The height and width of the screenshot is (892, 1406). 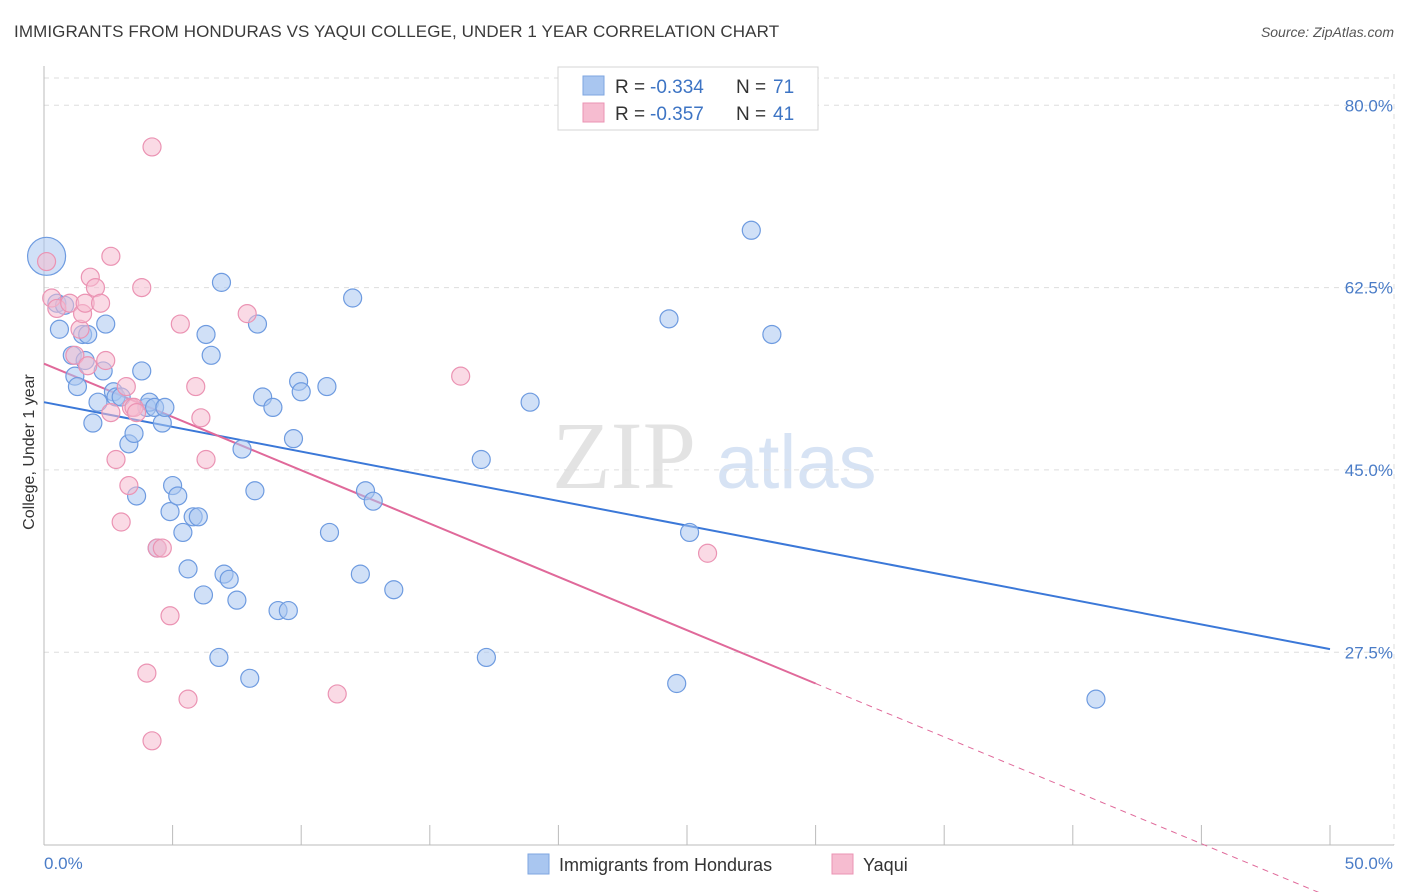 What do you see at coordinates (538, 864) in the screenshot?
I see `legend-swatch-honduras` at bounding box center [538, 864].